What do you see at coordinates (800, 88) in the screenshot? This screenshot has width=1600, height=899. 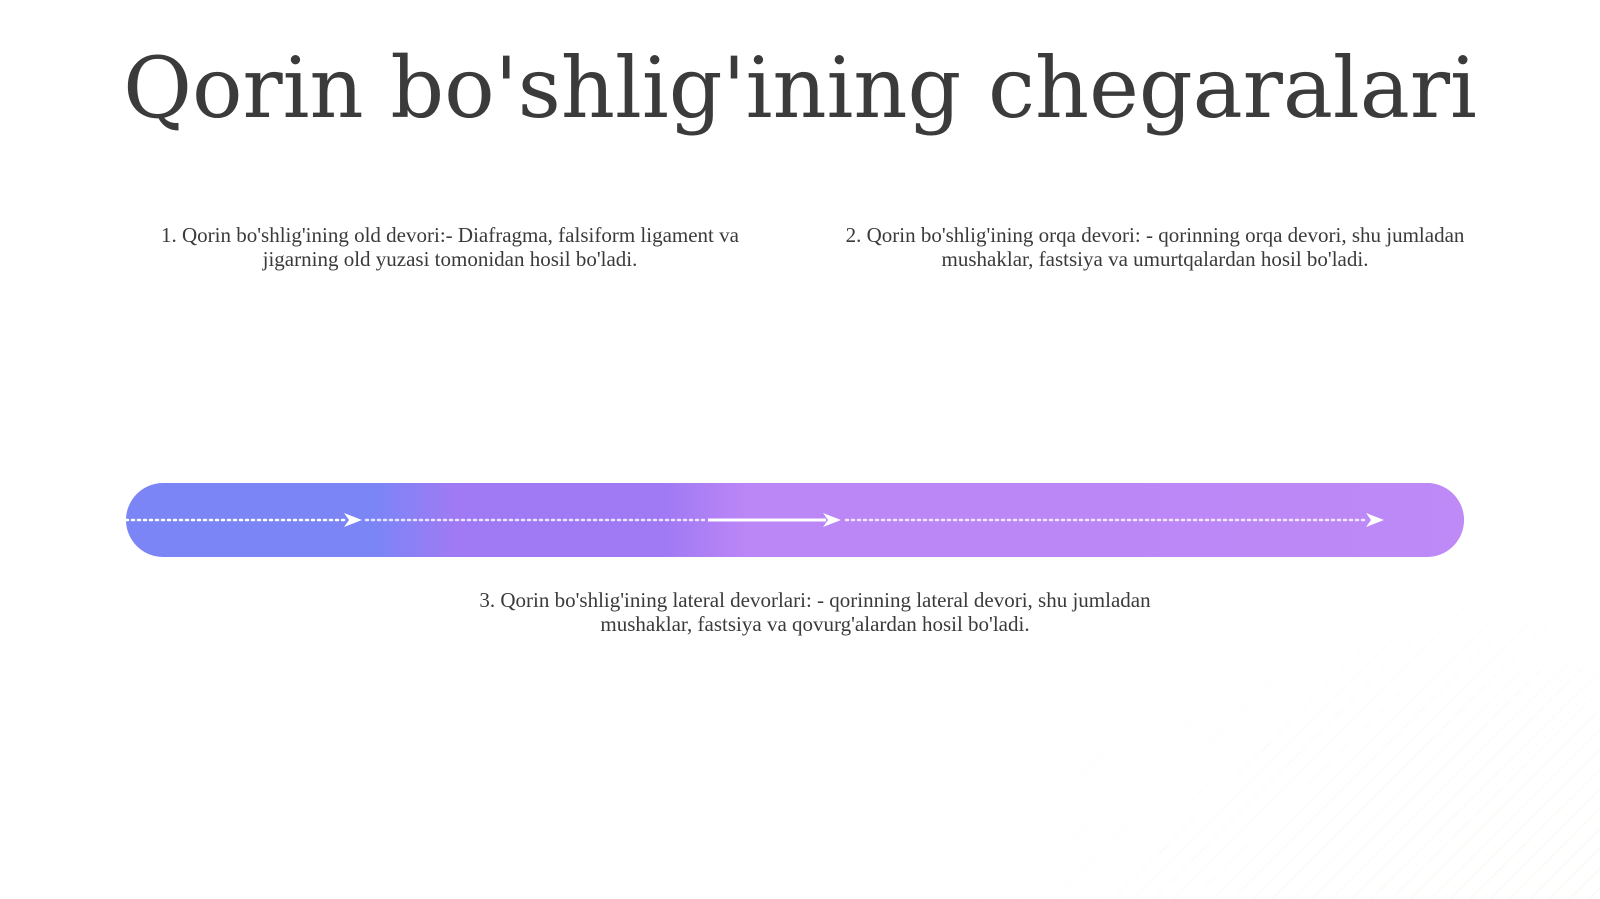 I see `slide-title: Qorin bo'shlig'ining chegaralari` at bounding box center [800, 88].